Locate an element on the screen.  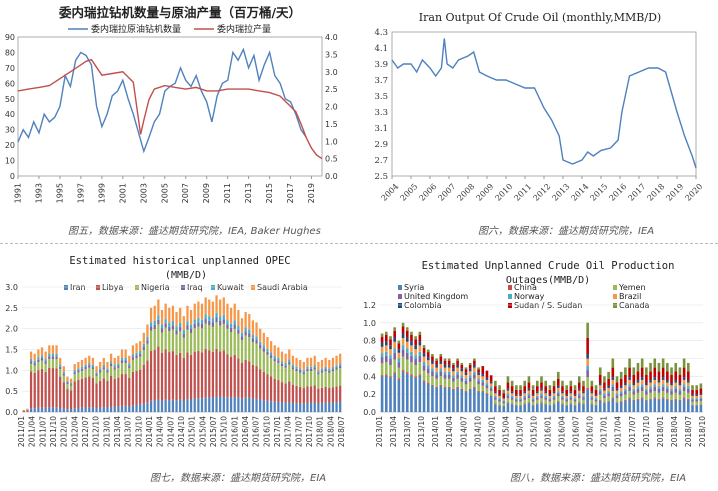
chart3-xtick: 2011/10 is located at coordinates (53, 431).